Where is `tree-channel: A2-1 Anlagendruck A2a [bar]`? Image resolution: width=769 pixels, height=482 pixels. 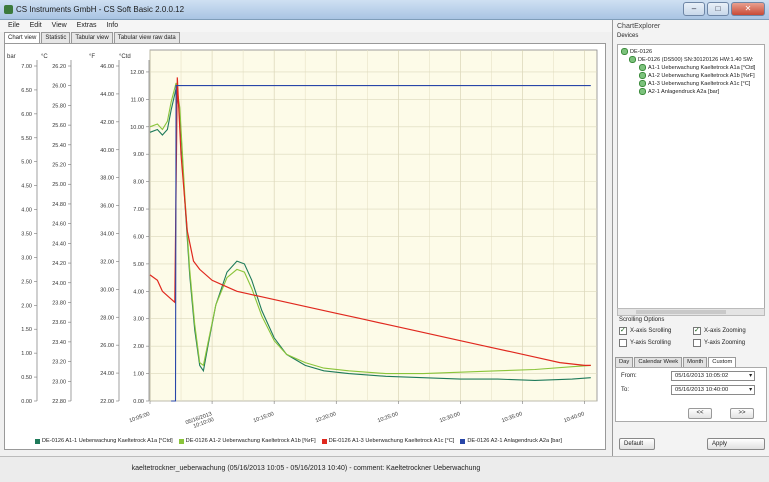
tree-channel: A2-1 Anlagendruck A2a [bar] is located at coordinates (679, 92).